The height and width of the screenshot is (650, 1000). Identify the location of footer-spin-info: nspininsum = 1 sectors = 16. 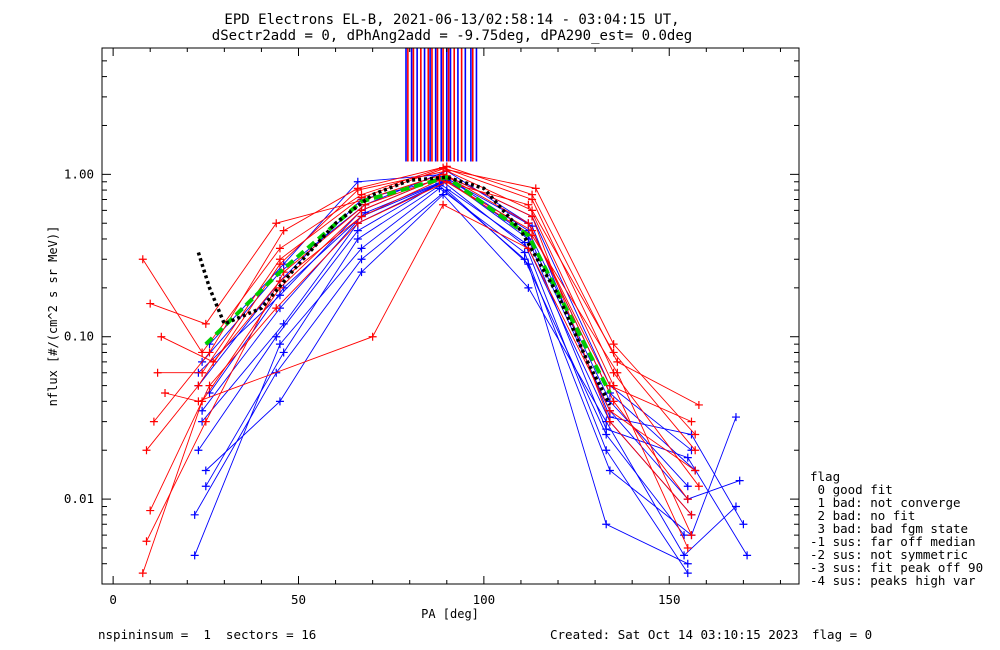
(207, 634).